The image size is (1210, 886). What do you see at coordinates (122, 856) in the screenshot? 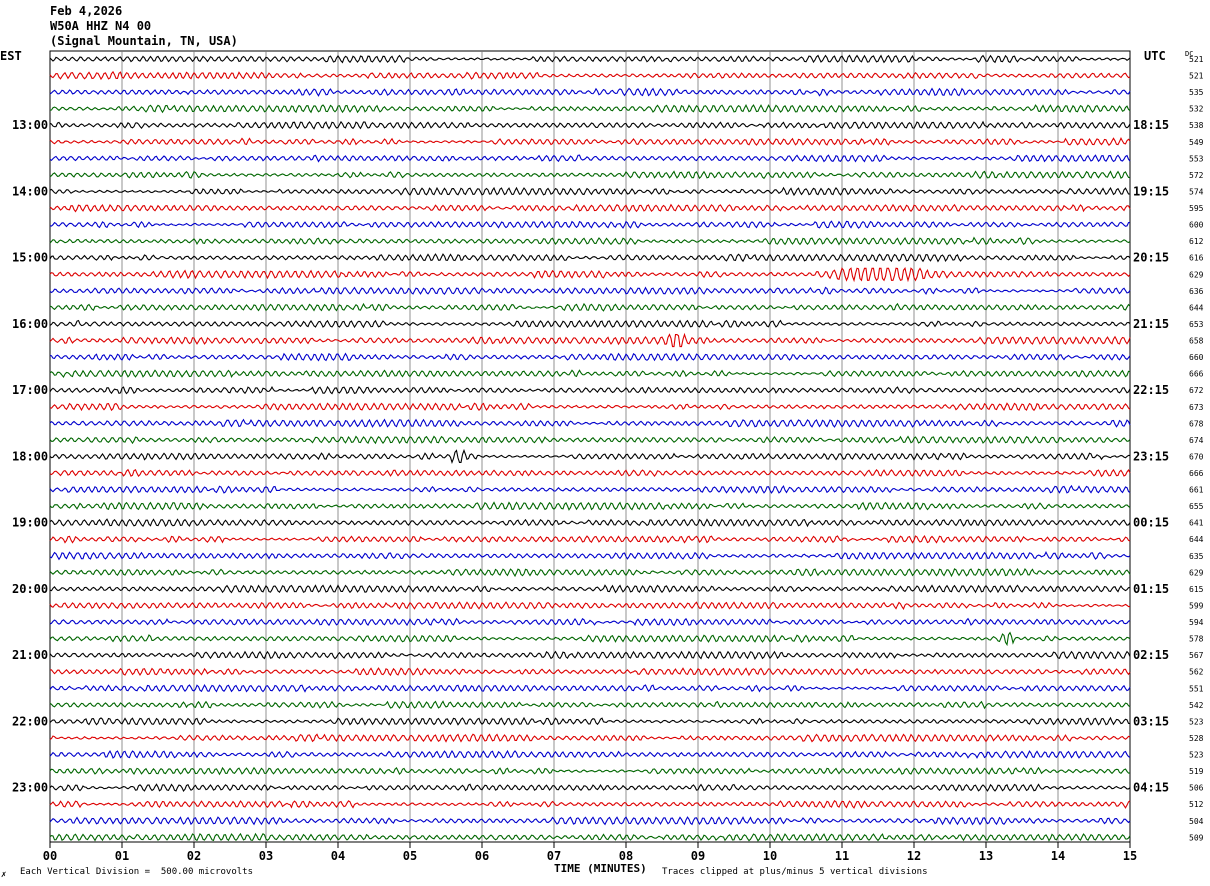
I see `x-tick-label: 01` at bounding box center [122, 856].